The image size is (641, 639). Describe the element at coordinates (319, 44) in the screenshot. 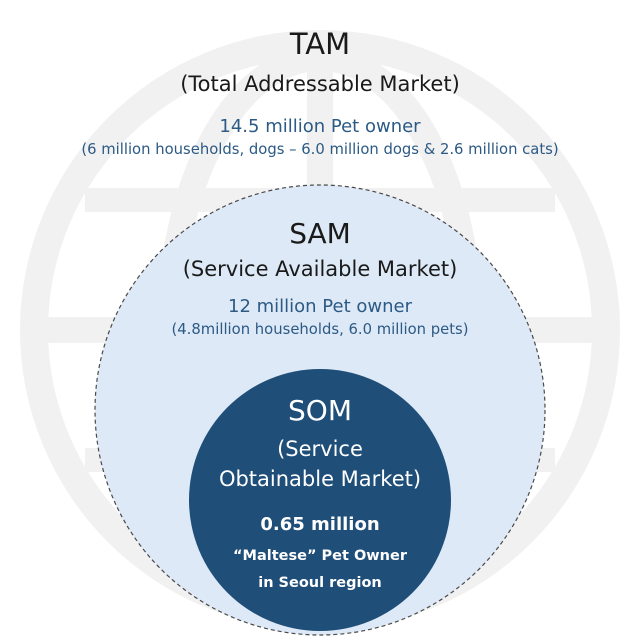

I see `tam-title: TAM` at that location.